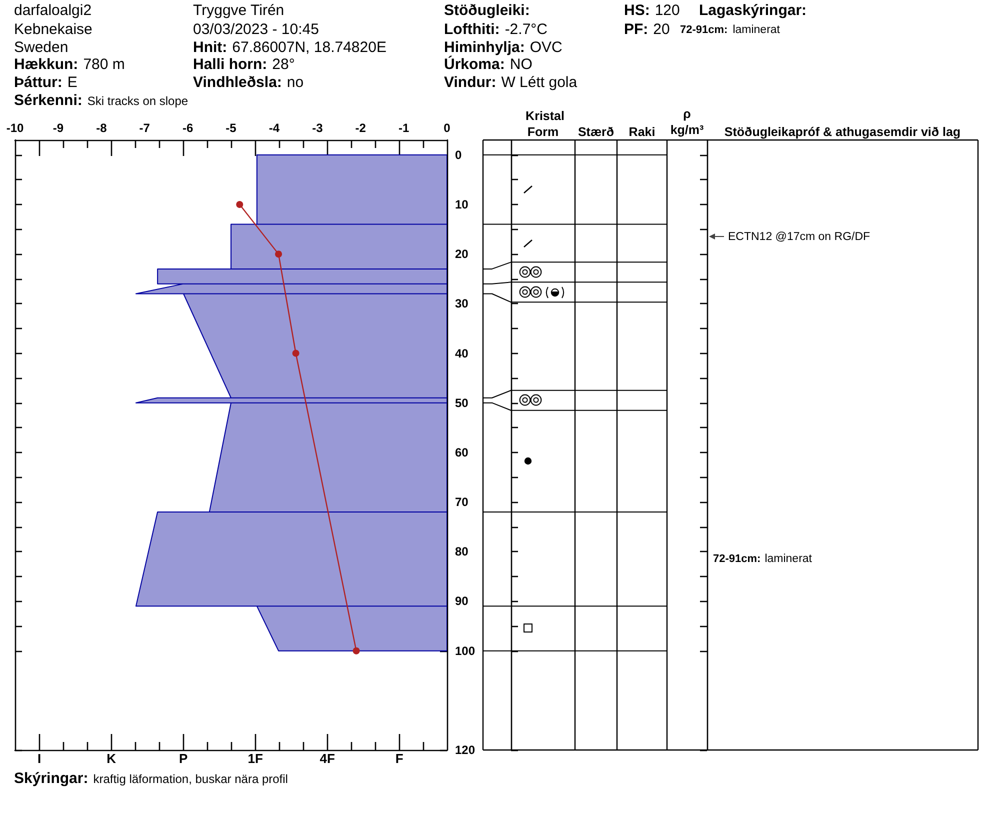 Image resolution: width=994 pixels, height=840 pixels. What do you see at coordinates (647, 29) in the screenshot?
I see `text: PF: 20` at bounding box center [647, 29].